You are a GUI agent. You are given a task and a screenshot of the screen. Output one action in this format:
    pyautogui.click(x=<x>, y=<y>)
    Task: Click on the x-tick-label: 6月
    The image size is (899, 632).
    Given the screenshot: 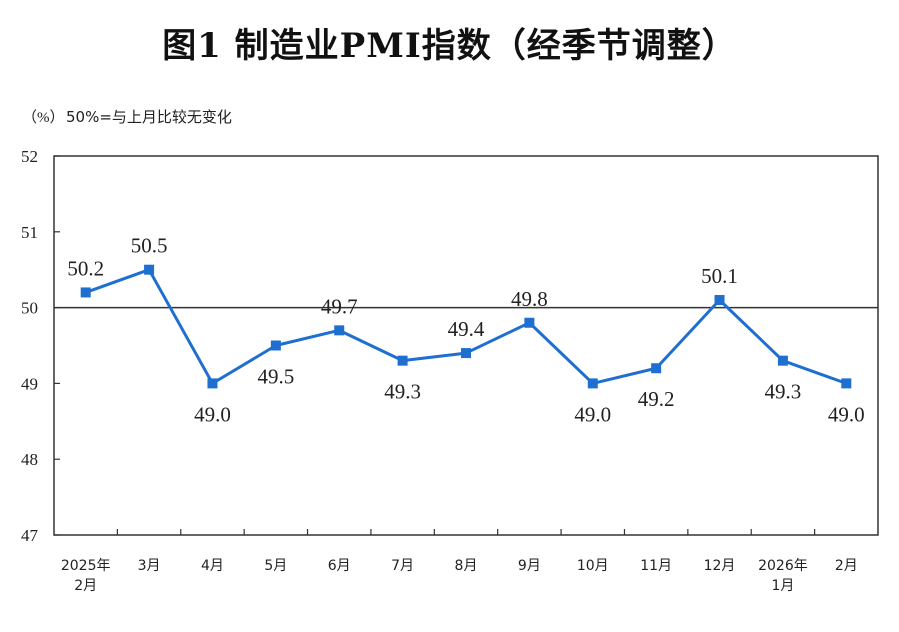 What is the action you would take?
    pyautogui.click(x=339, y=566)
    